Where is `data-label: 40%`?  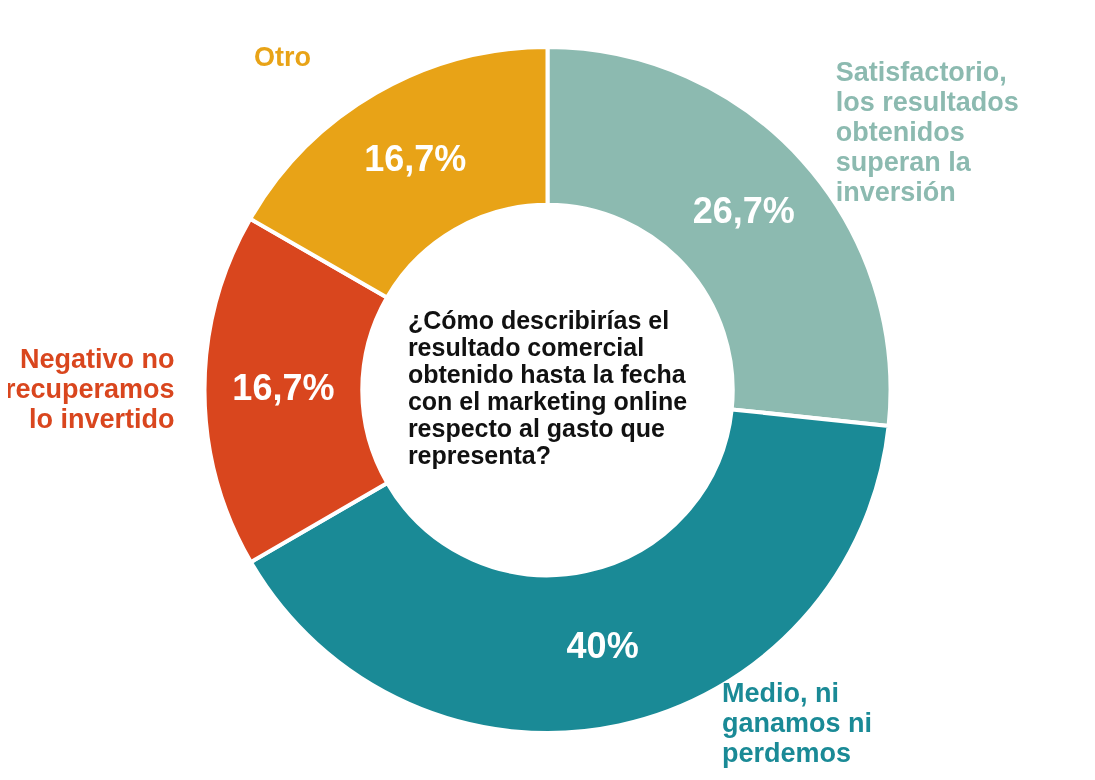 data-label: 40% is located at coordinates (602, 646).